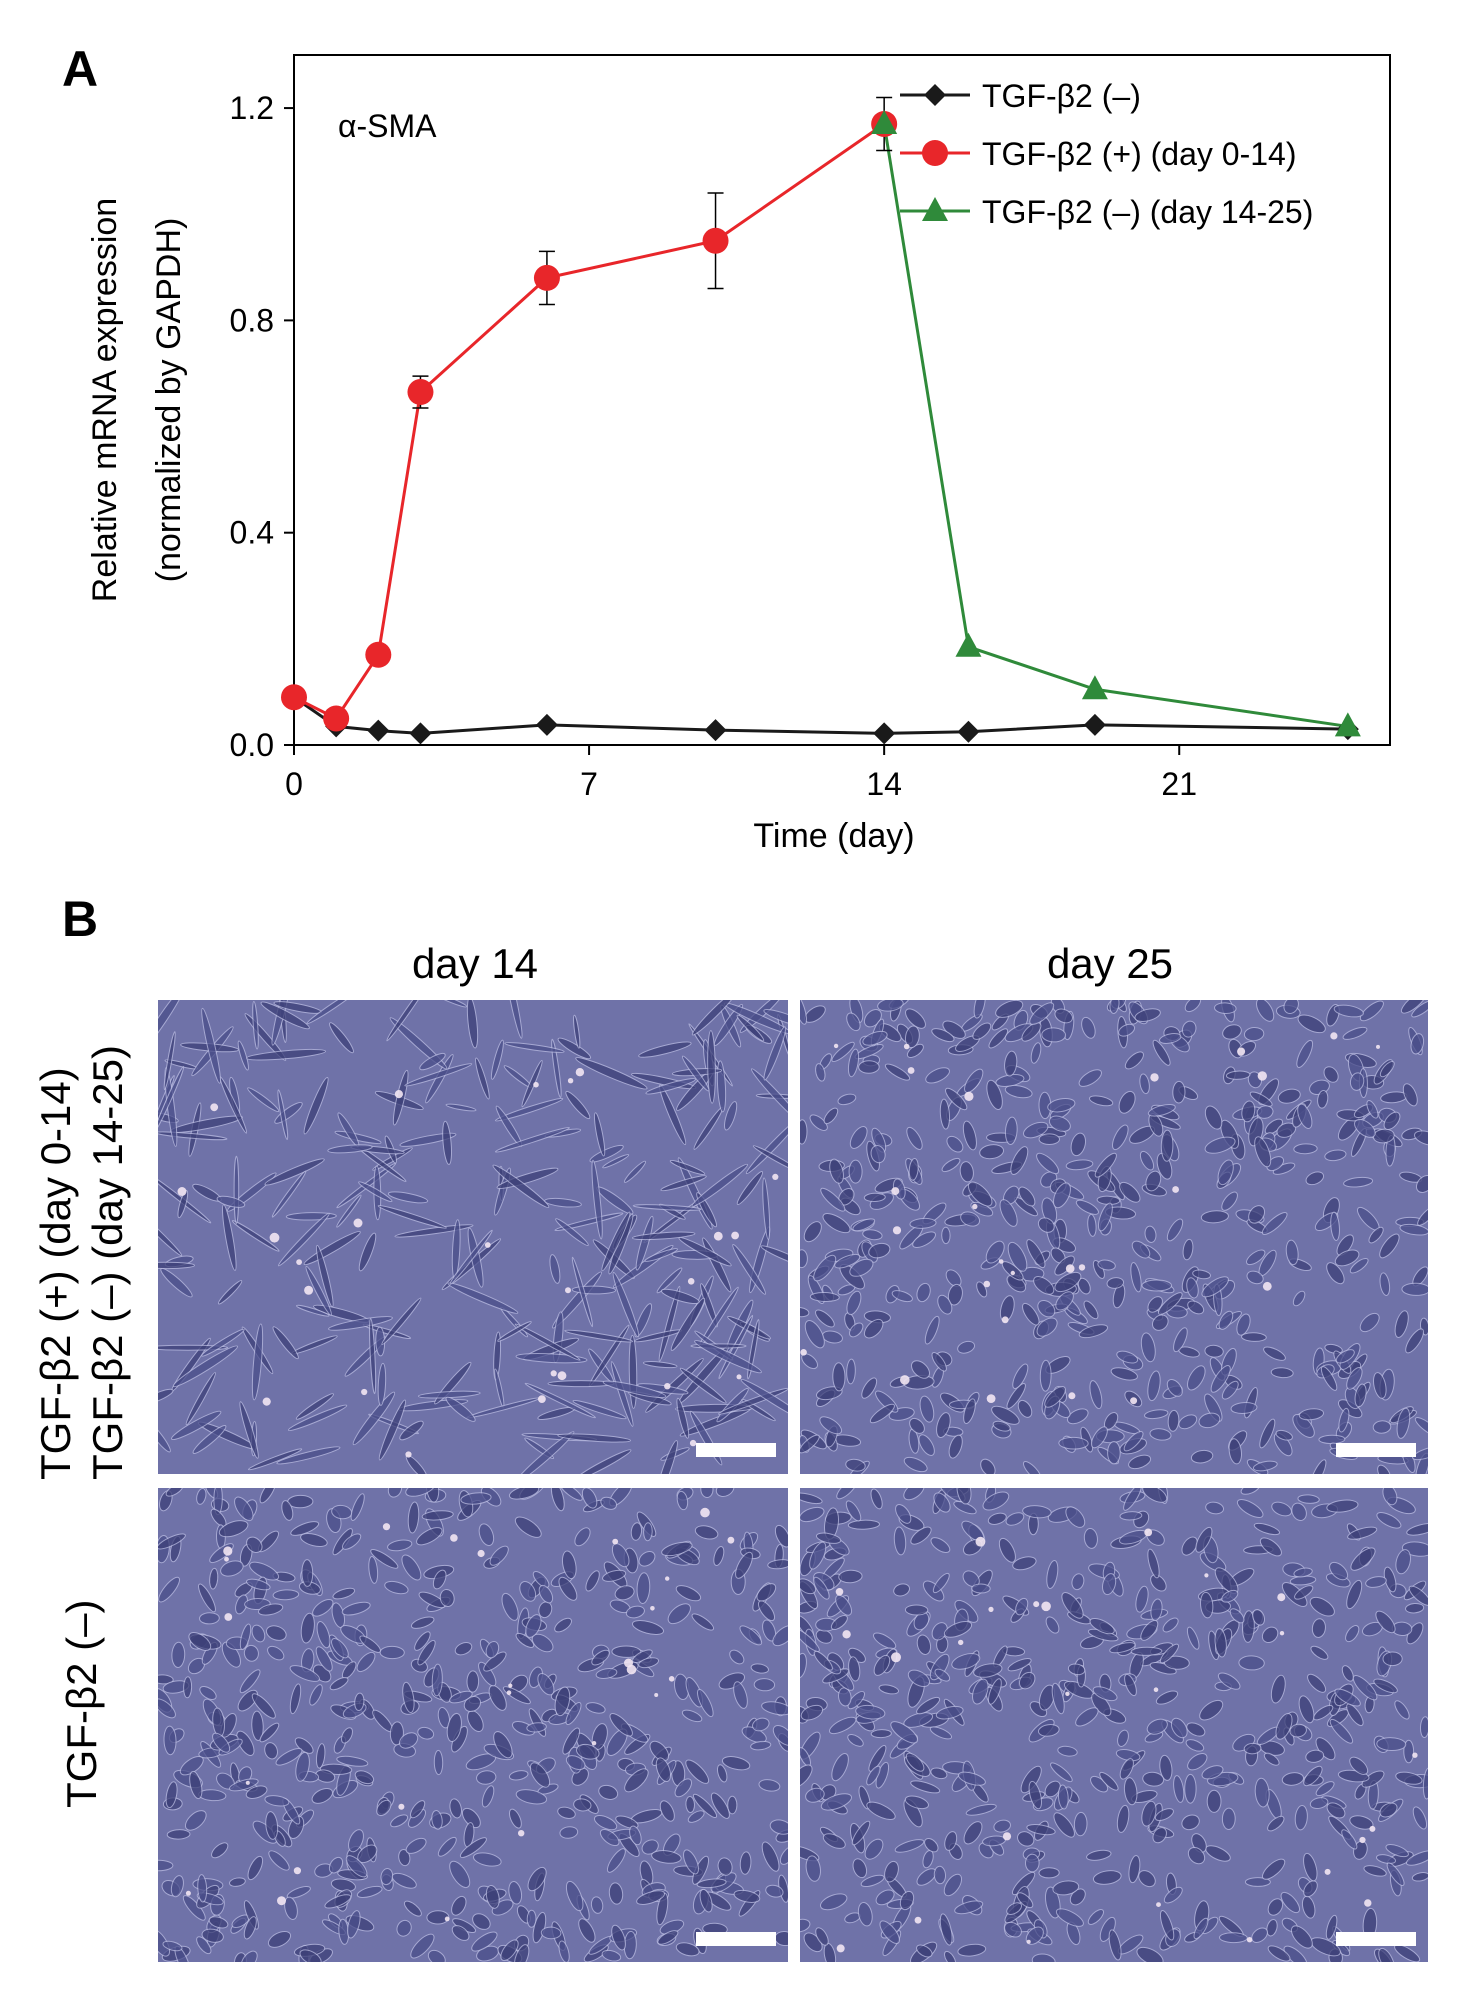  What do you see at coordinates (80, 919) in the screenshot?
I see `panel-letter-b: B` at bounding box center [80, 919].